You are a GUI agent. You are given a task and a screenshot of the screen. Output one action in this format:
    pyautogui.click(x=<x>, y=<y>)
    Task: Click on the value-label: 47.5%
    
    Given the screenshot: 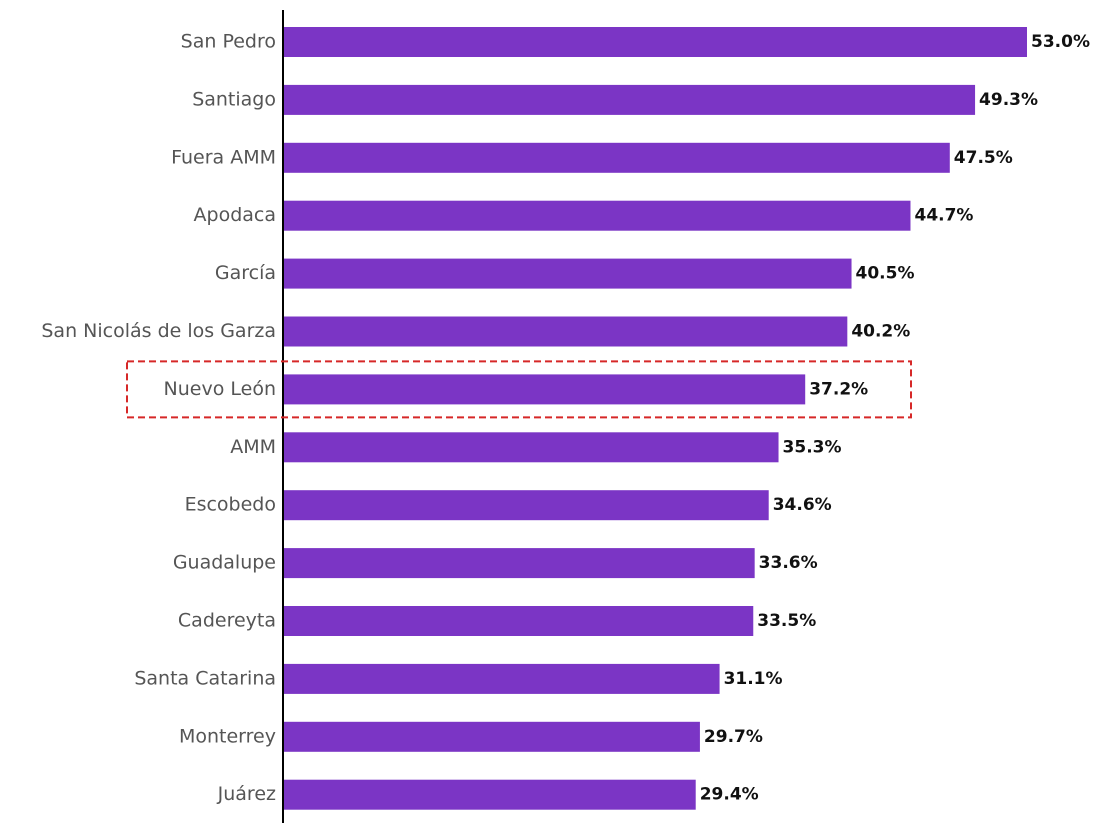 What is the action you would take?
    pyautogui.click(x=983, y=158)
    